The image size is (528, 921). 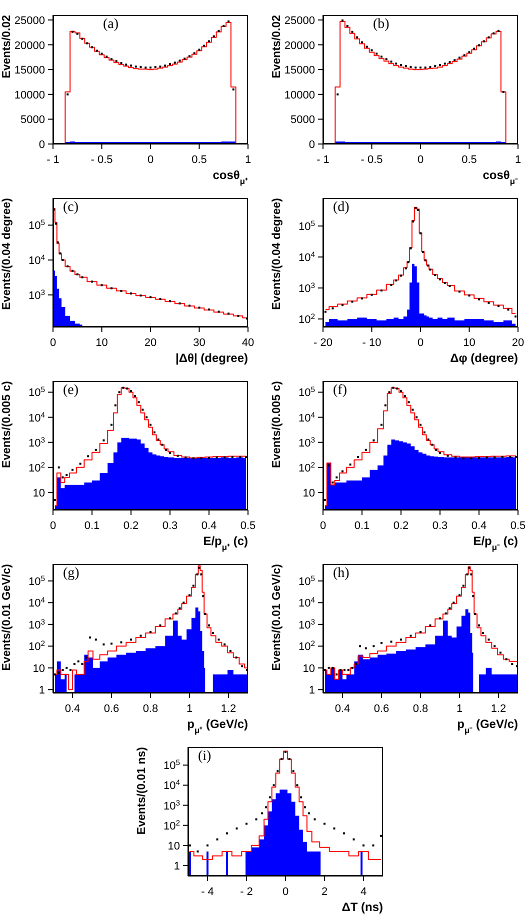 What do you see at coordinates (207, 892) in the screenshot?
I see `x-tick-label: - 4` at bounding box center [207, 892].